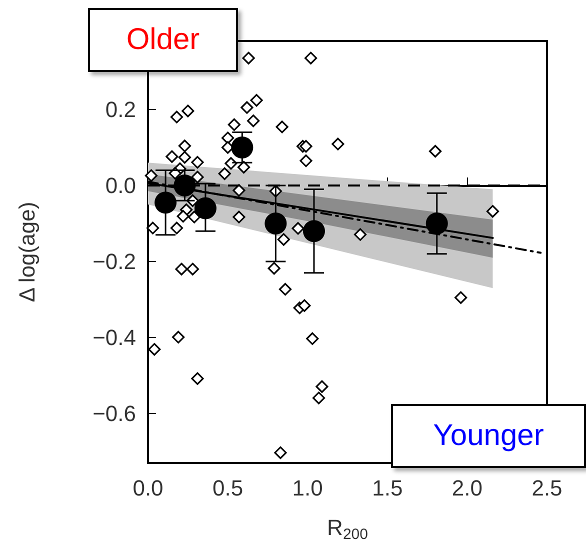 The width and height of the screenshot is (586, 559). Describe the element at coordinates (120, 109) in the screenshot. I see `y-tick-label: 0.2` at that location.